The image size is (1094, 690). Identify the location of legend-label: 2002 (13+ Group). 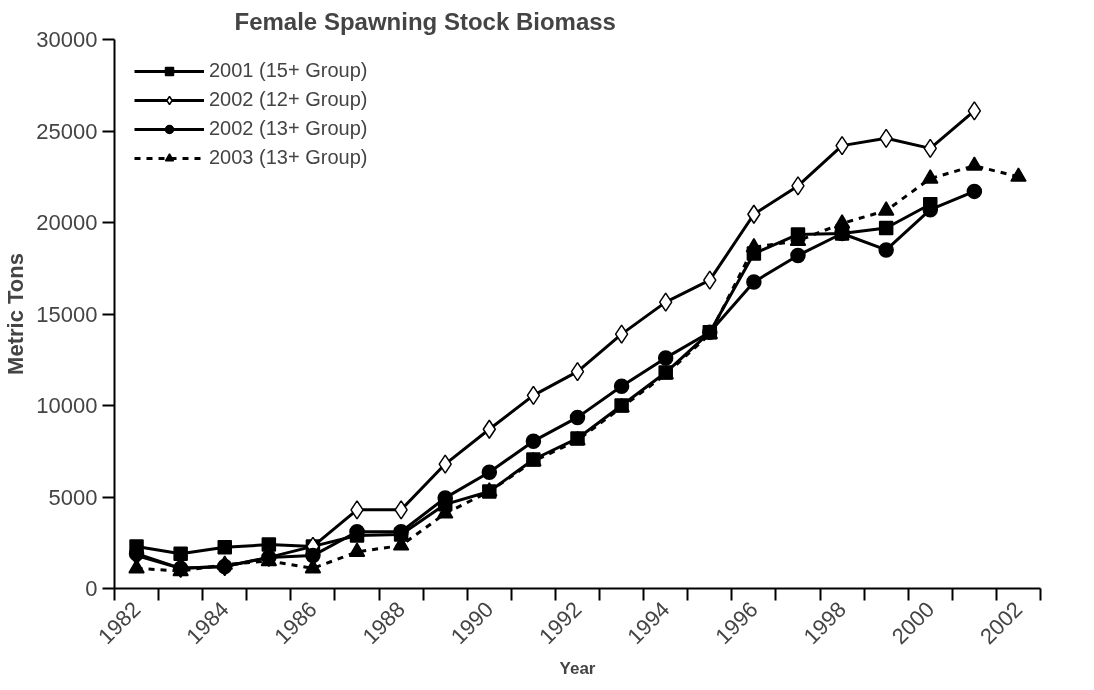
(288, 128).